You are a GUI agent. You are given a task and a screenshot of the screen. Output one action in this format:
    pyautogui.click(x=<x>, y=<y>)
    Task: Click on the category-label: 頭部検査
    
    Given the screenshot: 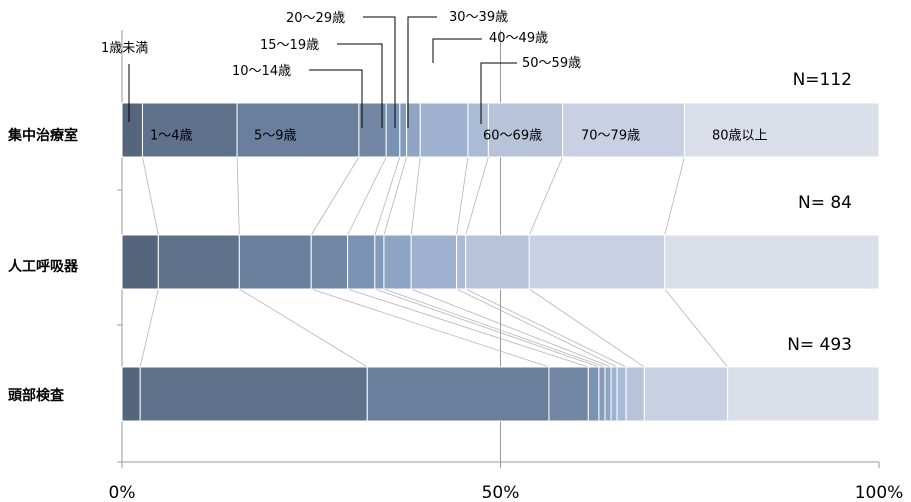 What is the action you would take?
    pyautogui.click(x=36, y=395)
    